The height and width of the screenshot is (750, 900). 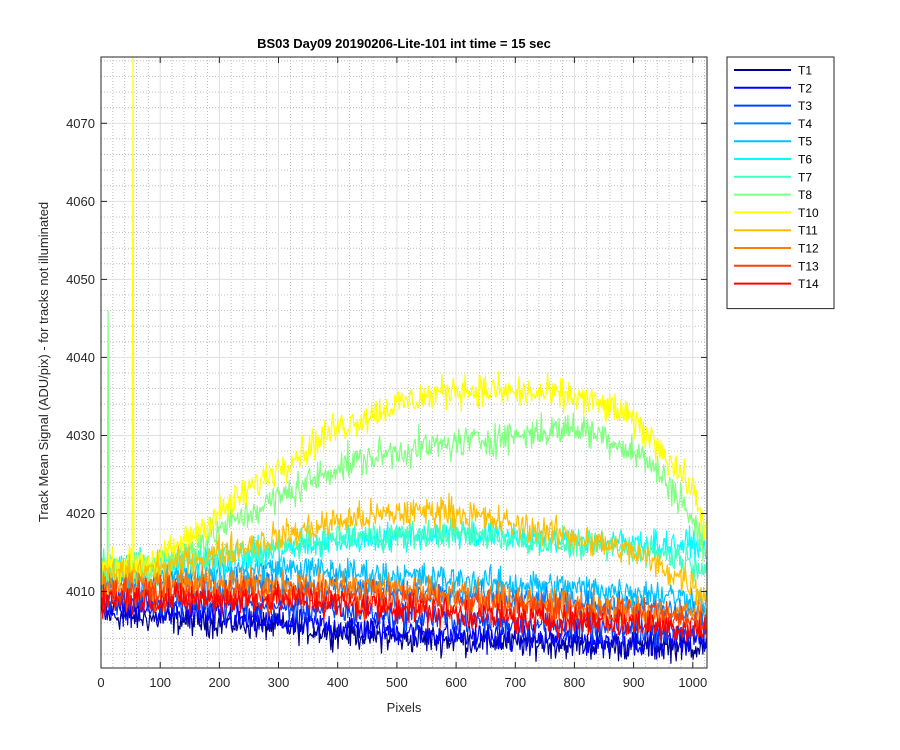 I want to click on x-tick-label: 1000, so click(x=692, y=682).